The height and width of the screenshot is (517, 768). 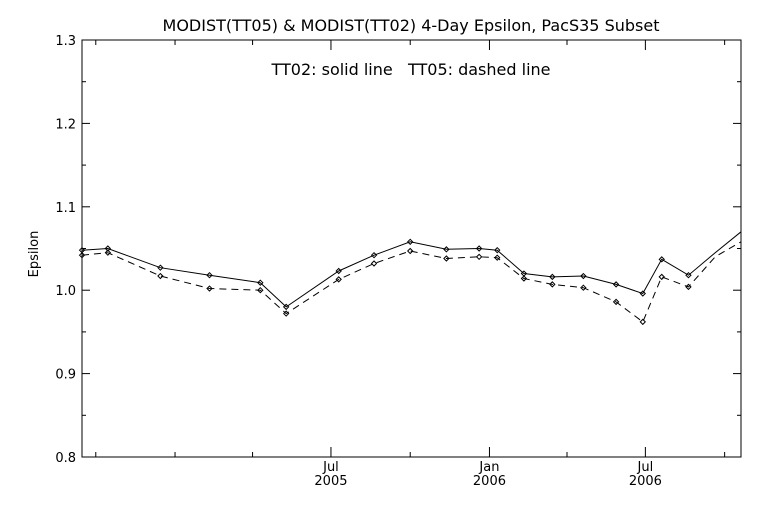 I want to click on series-line-tt02, so click(x=411, y=269).